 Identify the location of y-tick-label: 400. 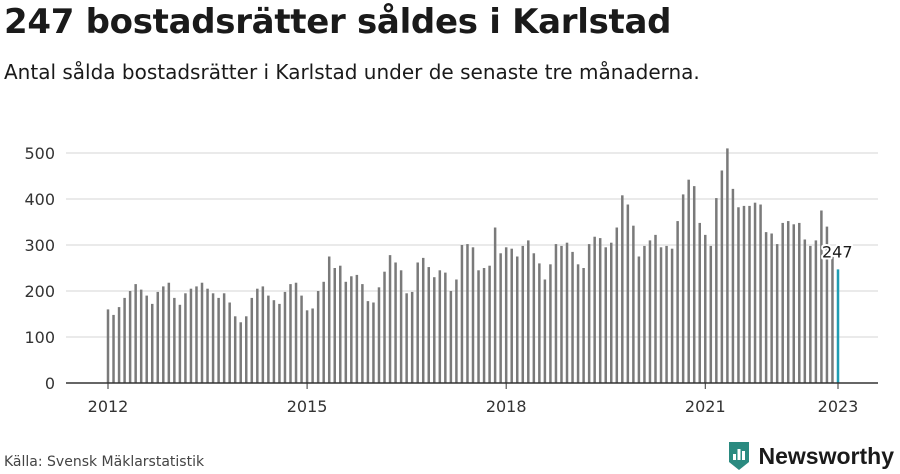
(39, 199).